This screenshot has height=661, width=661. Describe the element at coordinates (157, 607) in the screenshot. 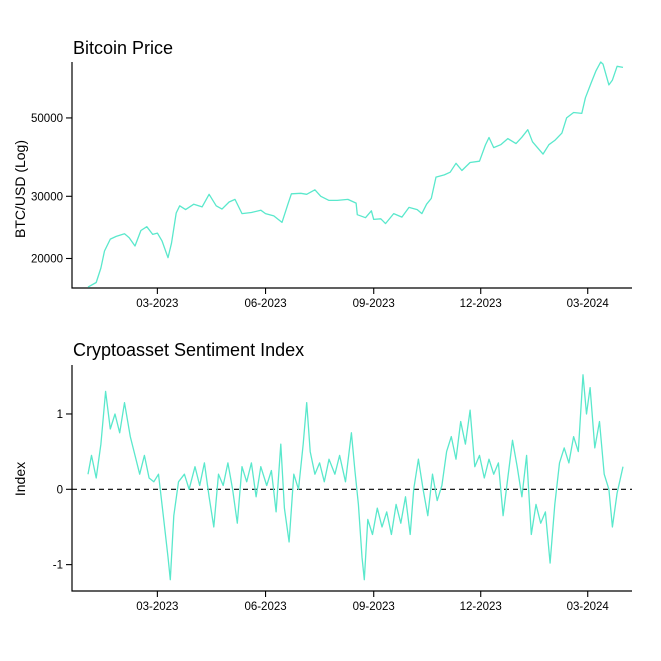

I see `sentiment-x-tick-label: 03-2023` at that location.